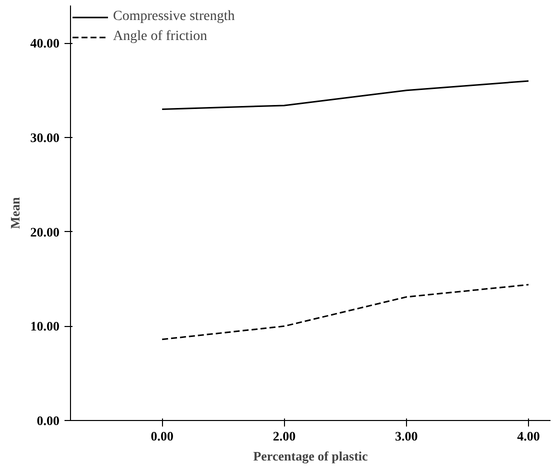 The height and width of the screenshot is (466, 555). Describe the element at coordinates (14, 212) in the screenshot. I see `y-axis-title: Mean` at that location.